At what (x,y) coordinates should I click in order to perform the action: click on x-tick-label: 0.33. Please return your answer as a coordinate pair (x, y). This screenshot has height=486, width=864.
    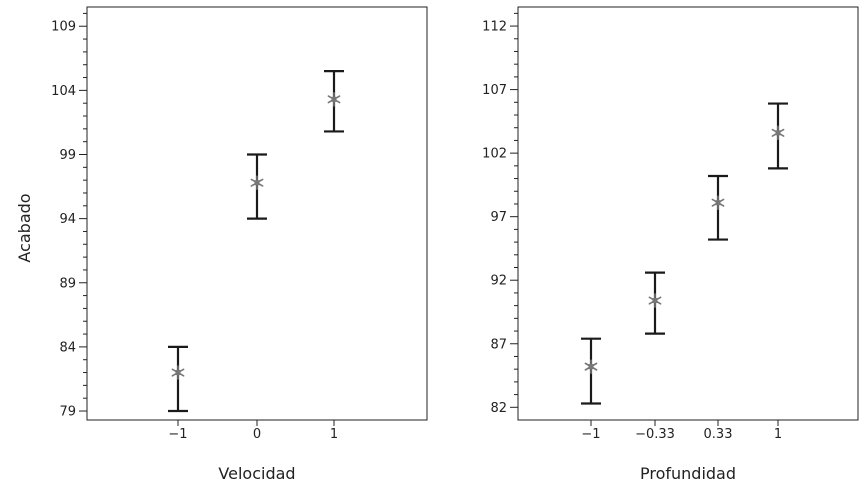
    Looking at the image, I should click on (718, 434).